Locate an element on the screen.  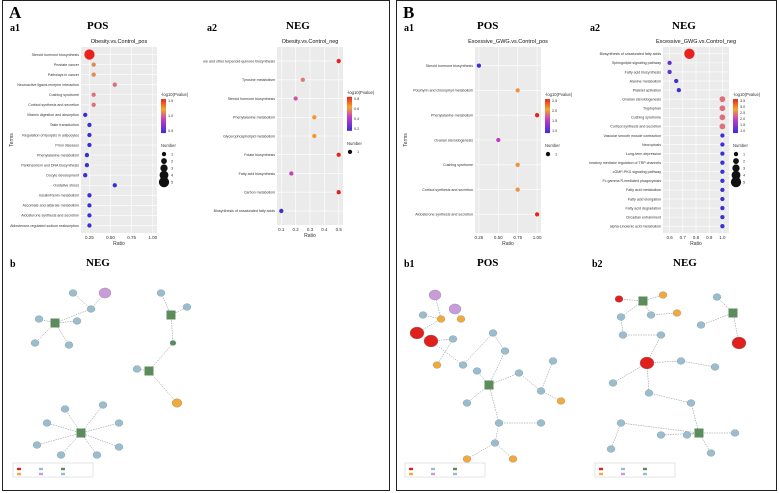
plot-title: Obesity.vs.Control_neg is located at coordinates (310, 42).